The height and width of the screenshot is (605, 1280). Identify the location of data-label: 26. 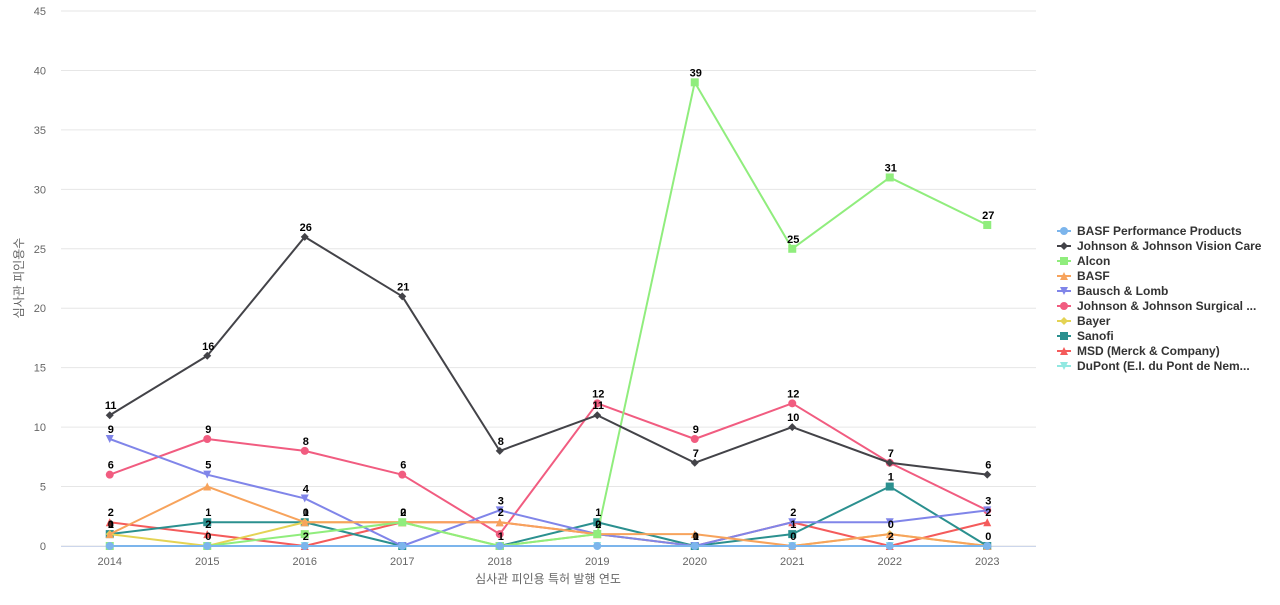
(306, 228).